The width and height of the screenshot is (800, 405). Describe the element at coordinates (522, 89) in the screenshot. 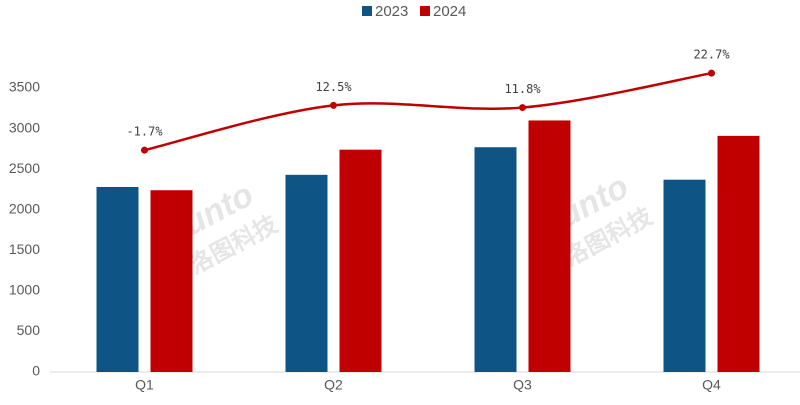

I see `data-label: 11.8%` at that location.